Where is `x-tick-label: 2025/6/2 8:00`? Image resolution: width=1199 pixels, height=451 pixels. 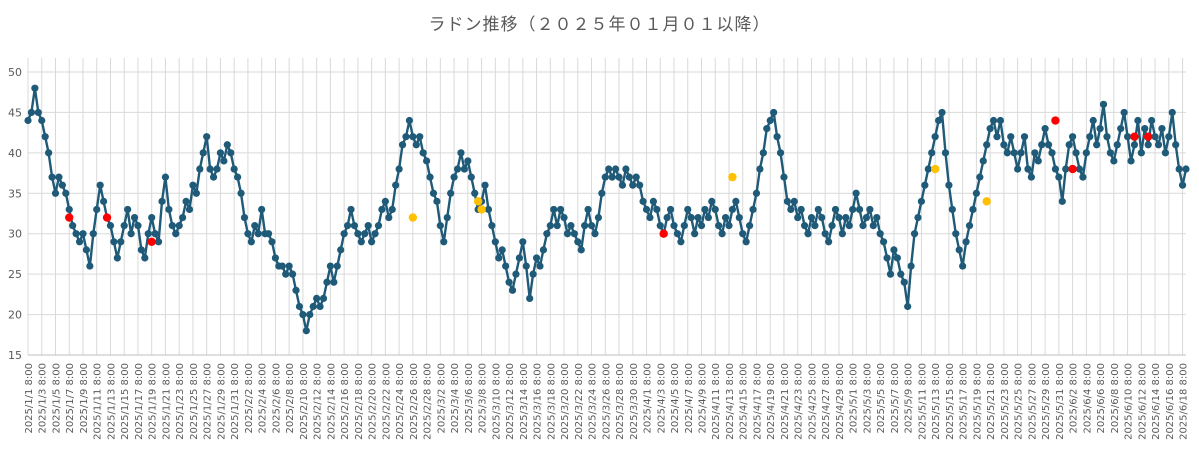 x-tick-label: 2025/6/2 8:00 is located at coordinates (1074, 398).